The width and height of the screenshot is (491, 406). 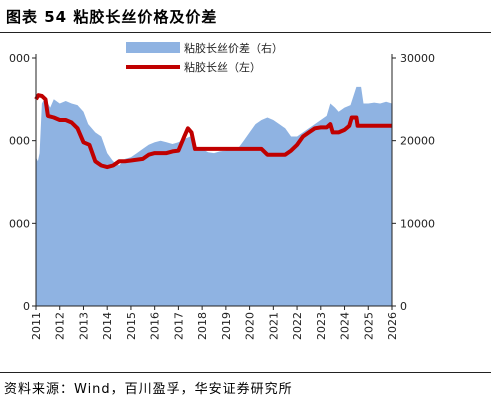 I want to click on source-note: 资料来源：Wind，百川盈孚，华安证券研究所, so click(x=148, y=389).